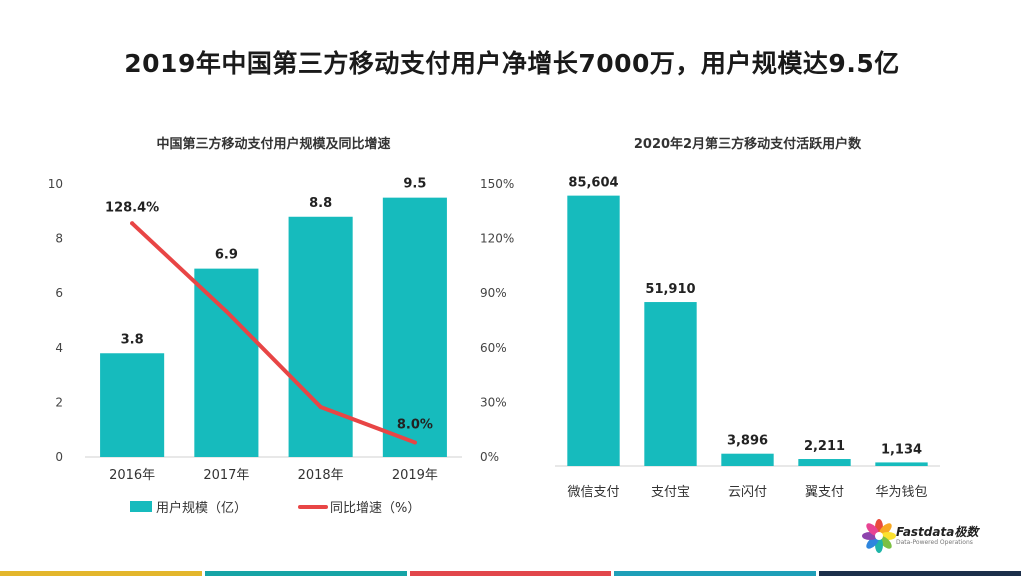 Image resolution: width=1024 pixels, height=576 pixels. Describe the element at coordinates (415, 475) in the screenshot. I see `chart1-category-label: 2019年` at that location.